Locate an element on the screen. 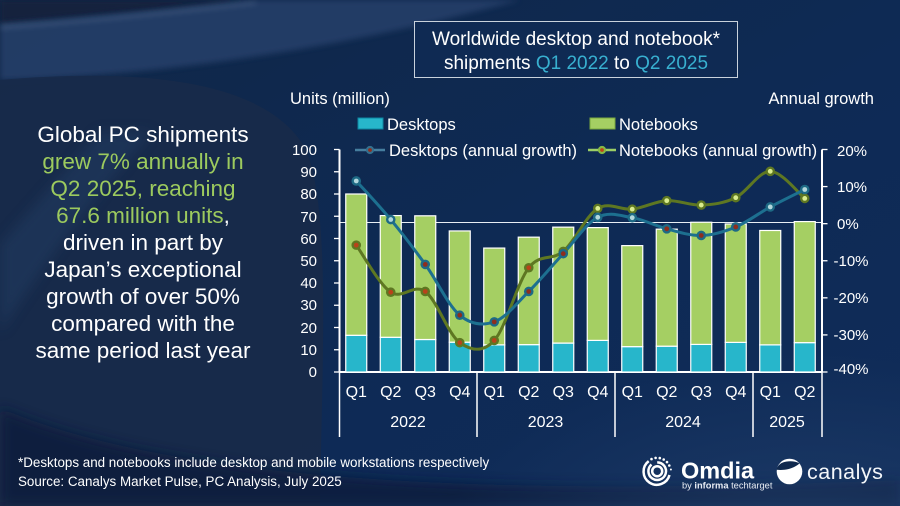 The width and height of the screenshot is (900, 506). svg-text: 0 is located at coordinates (313, 372).